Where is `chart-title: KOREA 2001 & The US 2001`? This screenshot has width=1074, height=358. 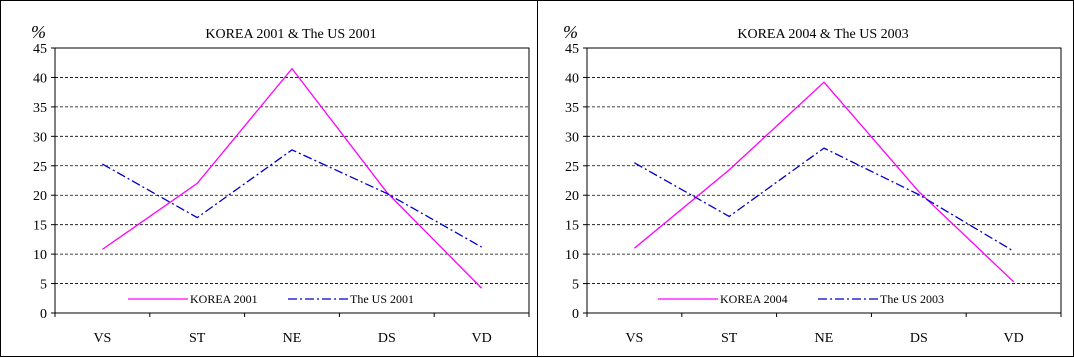 chart-title: KOREA 2001 & The US 2001 is located at coordinates (290, 34).